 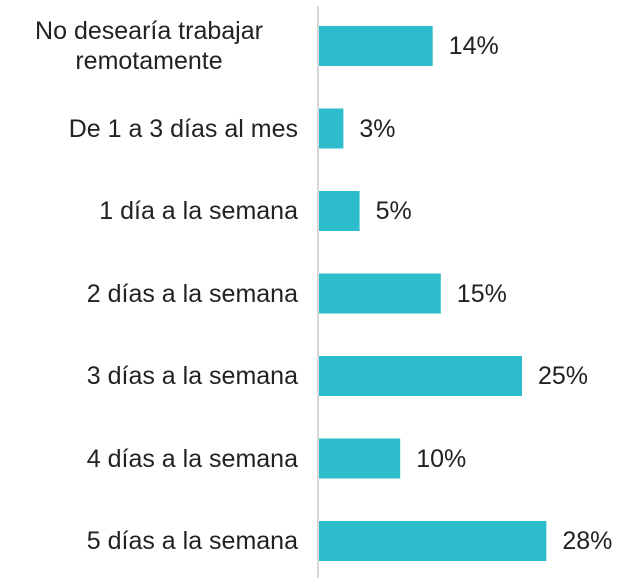 I want to click on value-label: 14%, so click(x=474, y=46).